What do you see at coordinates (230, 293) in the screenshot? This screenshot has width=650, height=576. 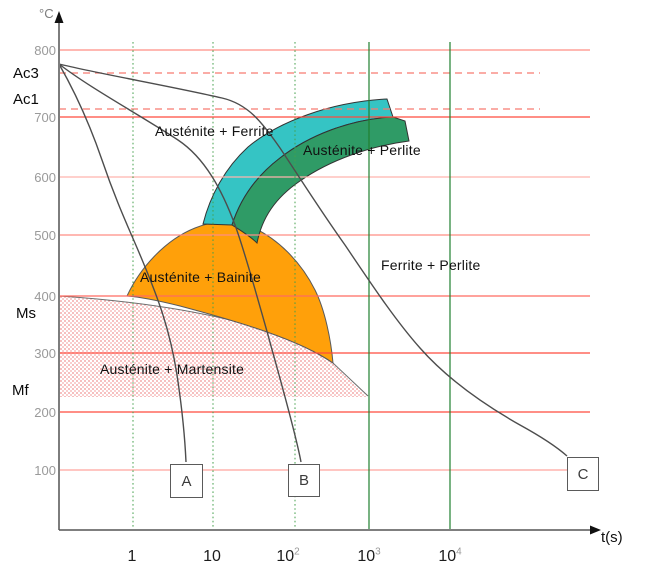 I see `bainite-dome` at bounding box center [230, 293].